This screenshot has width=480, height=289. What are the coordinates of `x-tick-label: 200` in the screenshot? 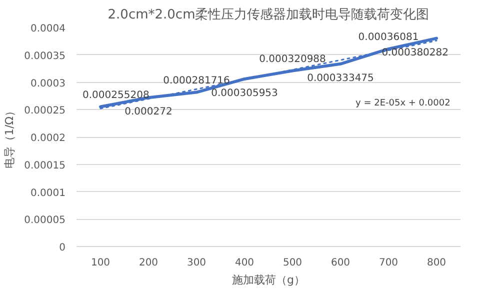 It's located at (148, 263).